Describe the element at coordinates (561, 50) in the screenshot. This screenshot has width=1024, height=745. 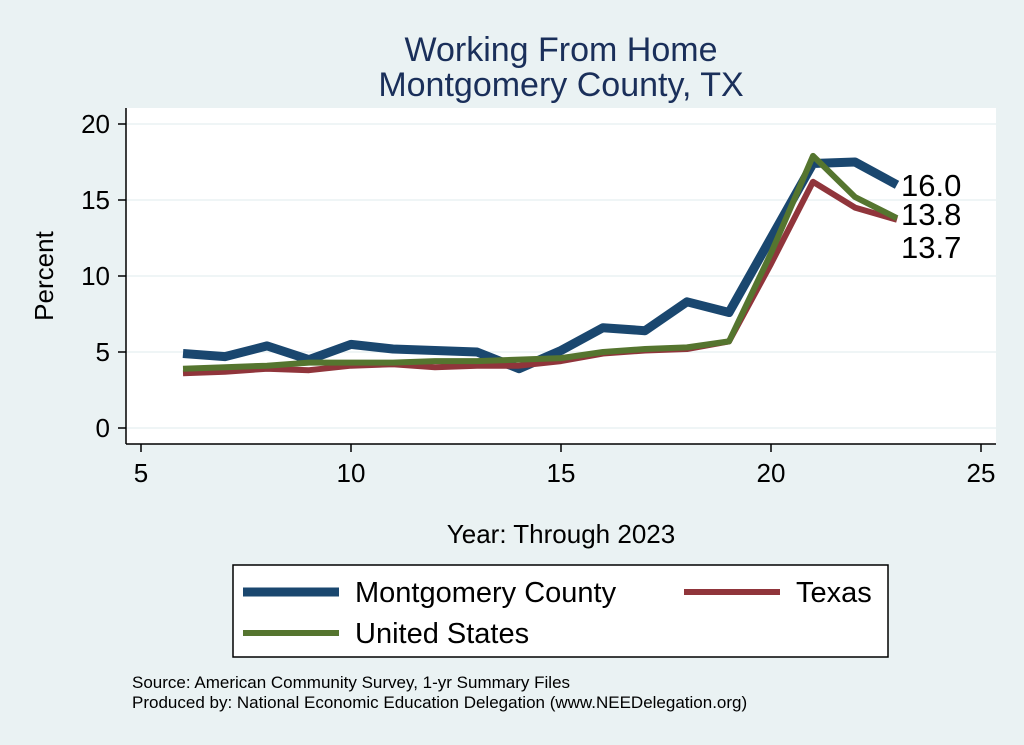
I see `chart-title: Working From Home` at that location.